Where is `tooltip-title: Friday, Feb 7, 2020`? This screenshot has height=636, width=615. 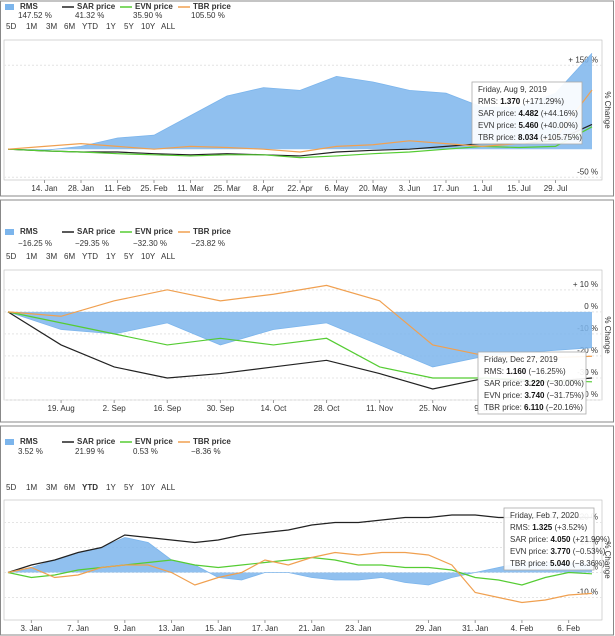
tooltip-title: Friday, Feb 7, 2020 is located at coordinates (544, 515).